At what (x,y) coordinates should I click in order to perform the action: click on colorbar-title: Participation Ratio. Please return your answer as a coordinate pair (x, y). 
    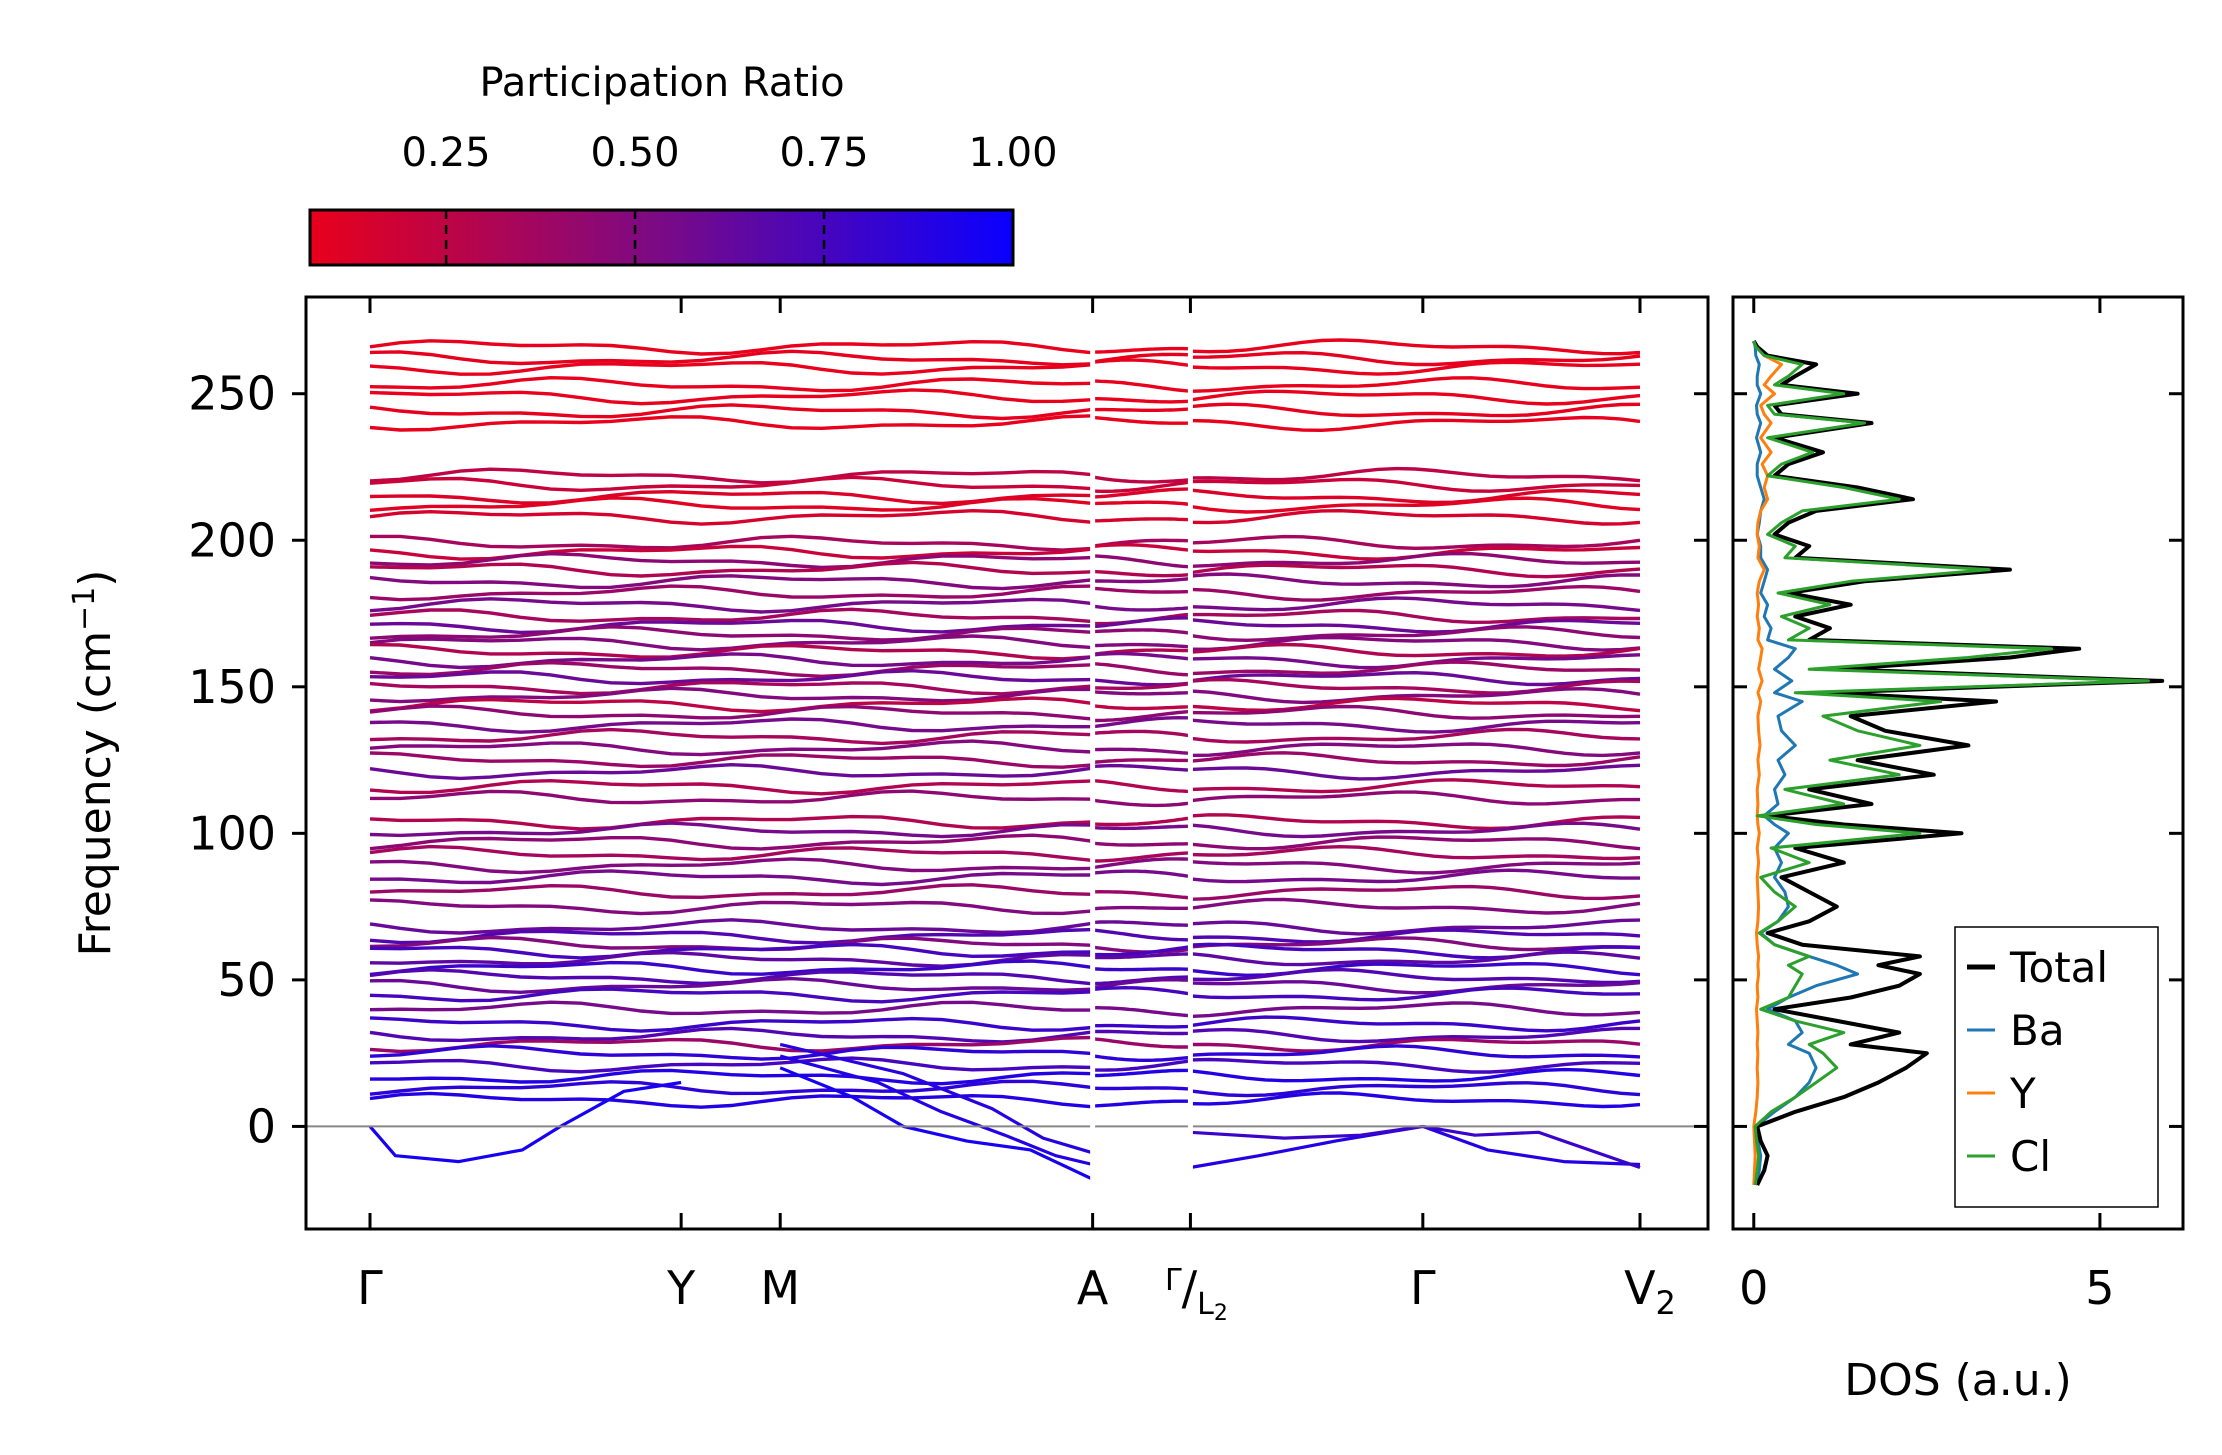
    Looking at the image, I should click on (661, 83).